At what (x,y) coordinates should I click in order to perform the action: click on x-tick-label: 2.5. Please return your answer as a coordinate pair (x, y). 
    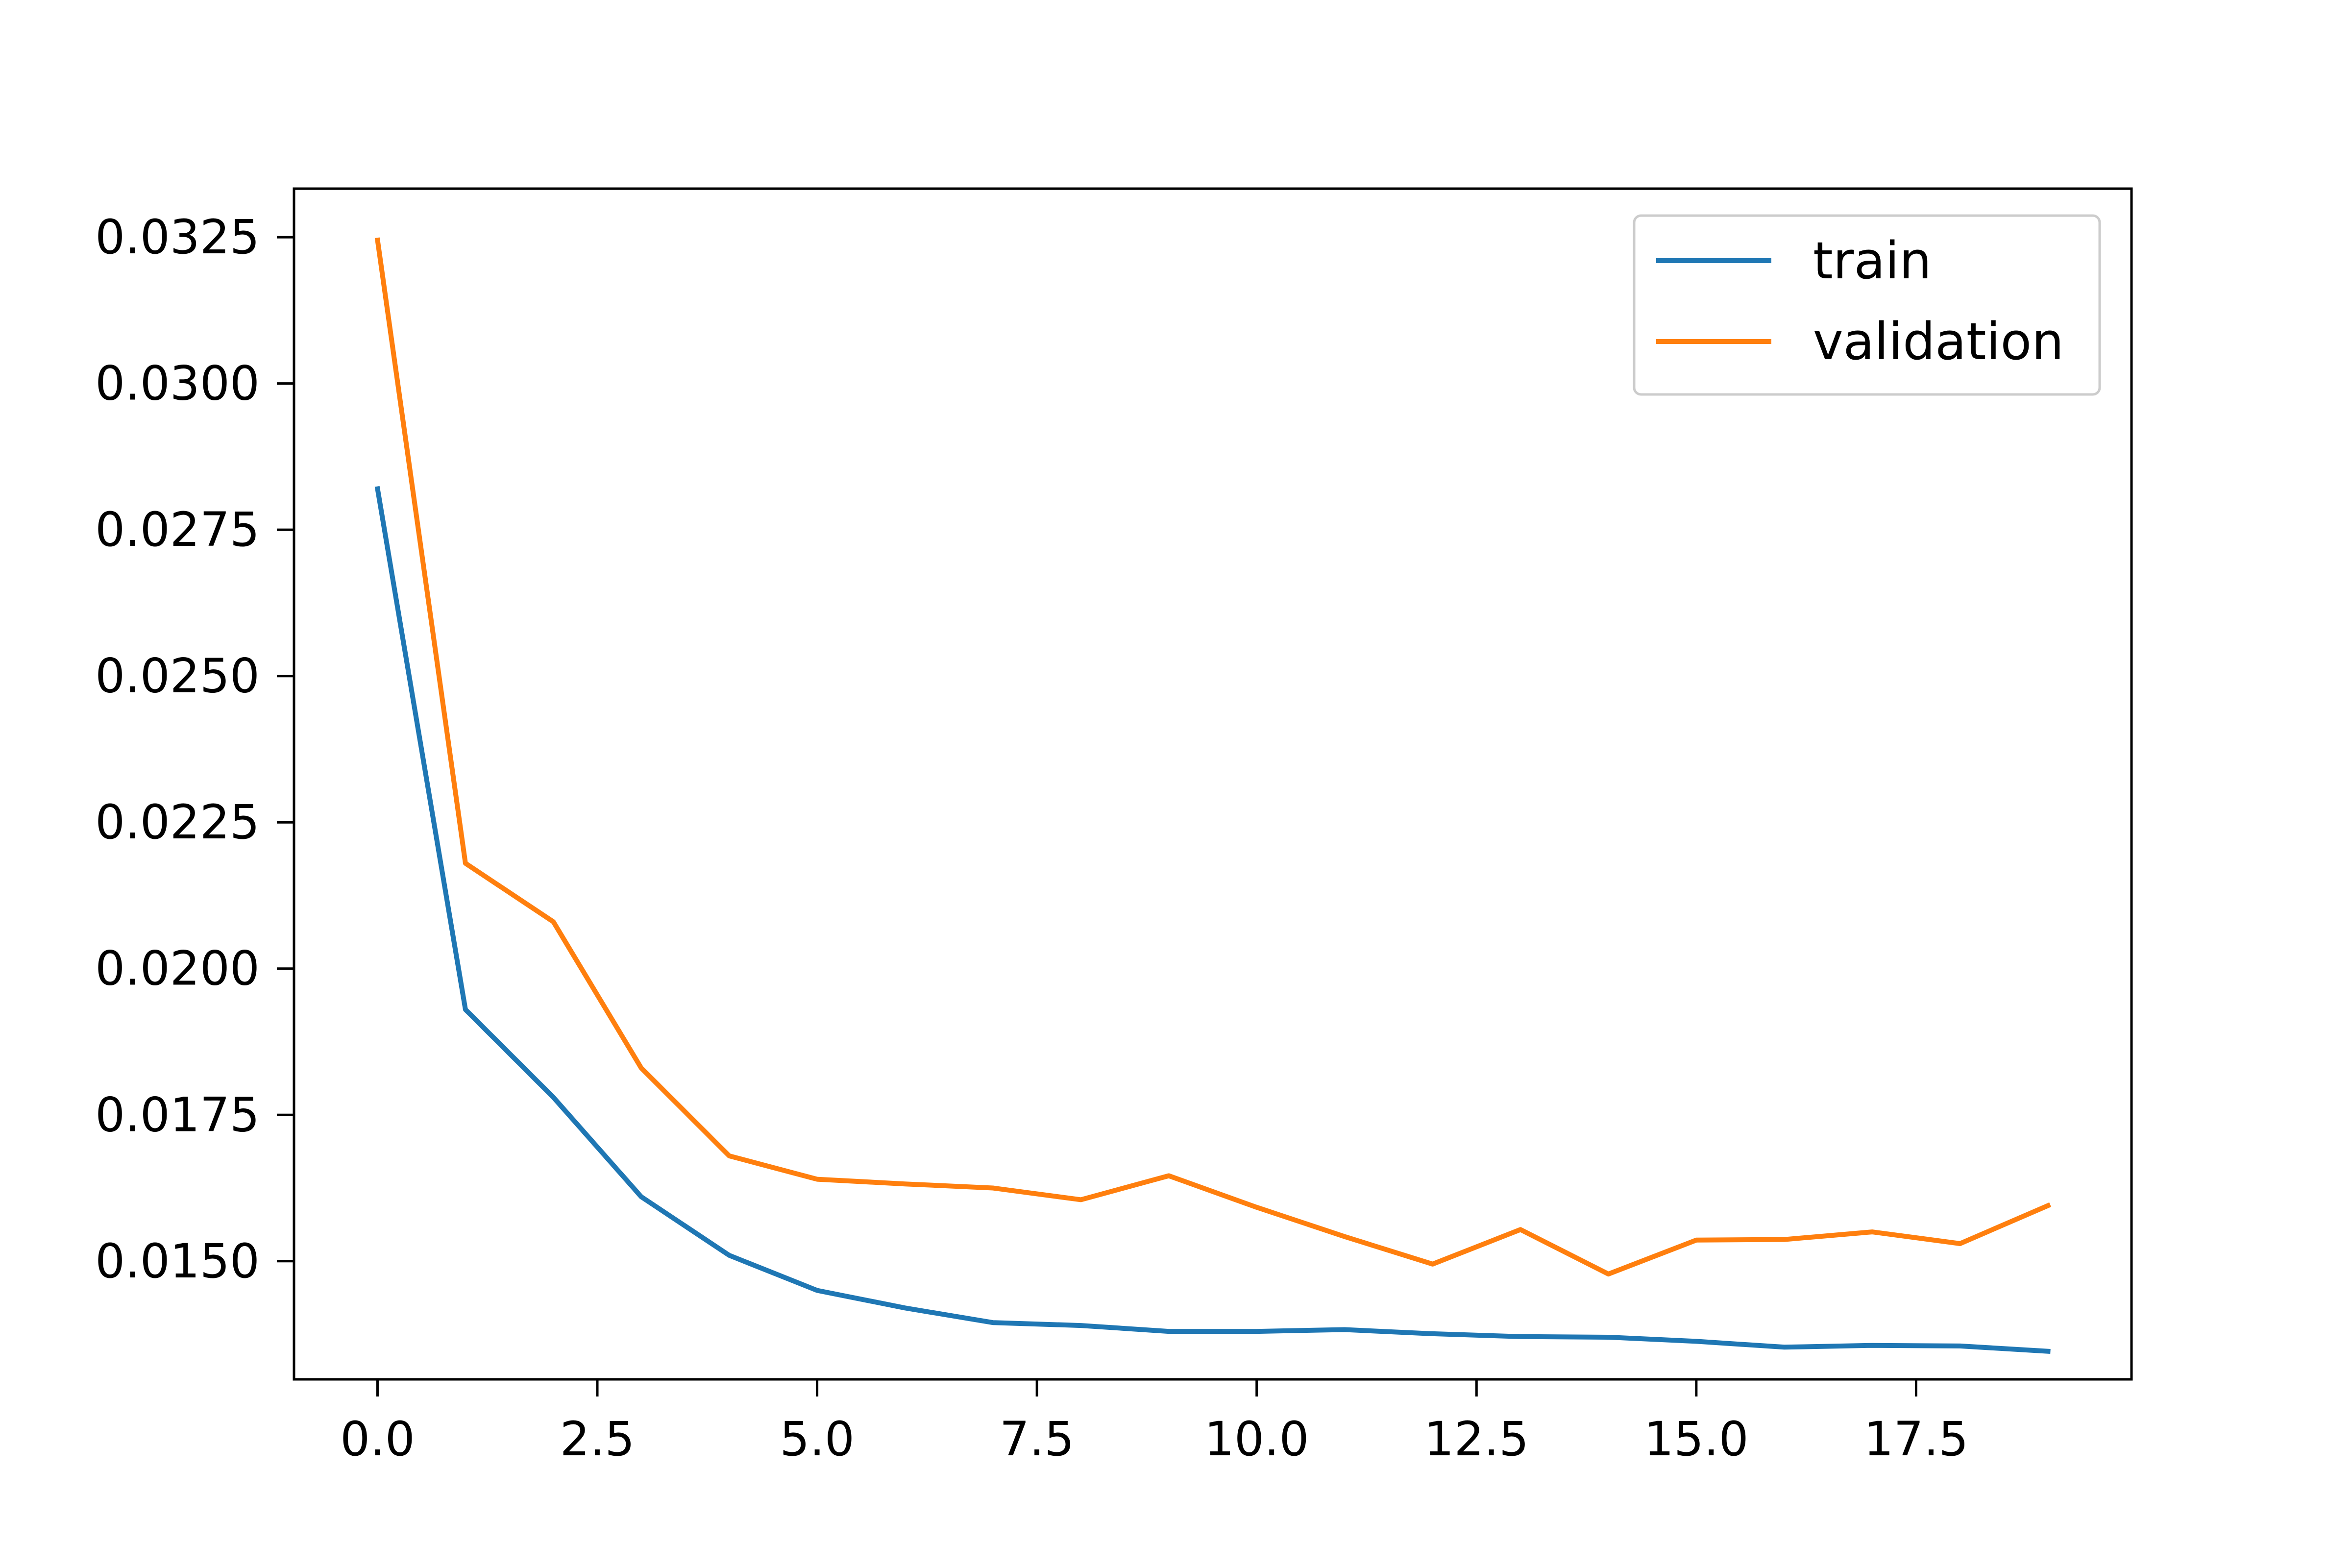
    Looking at the image, I should click on (598, 1439).